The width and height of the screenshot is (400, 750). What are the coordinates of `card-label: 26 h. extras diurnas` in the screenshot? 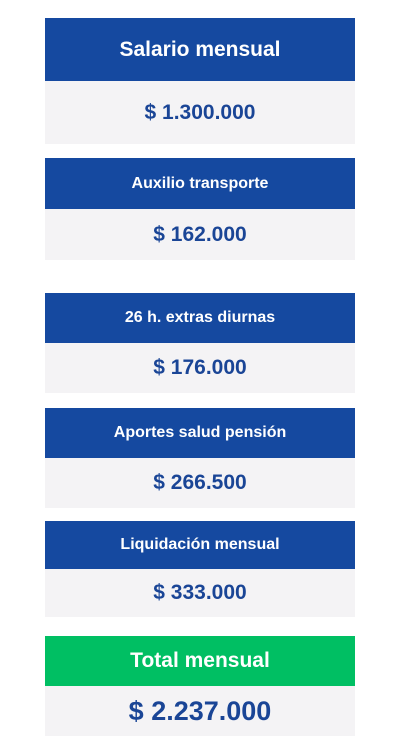 It's located at (200, 318).